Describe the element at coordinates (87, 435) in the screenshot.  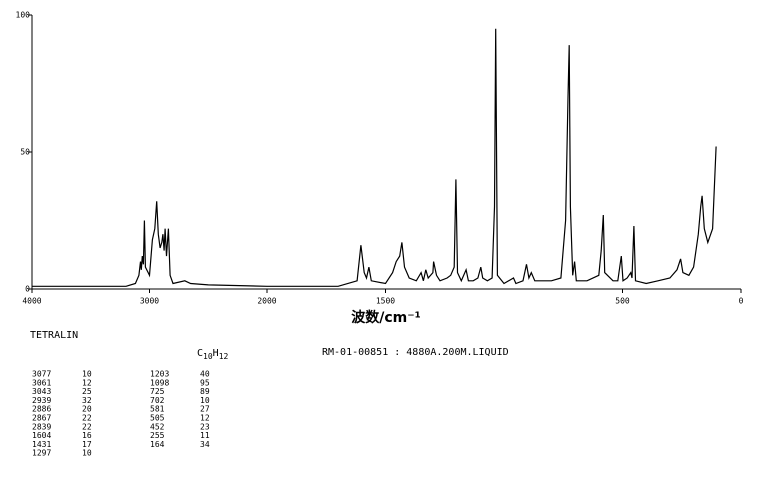
I see `peak-intensity: 16` at that location.